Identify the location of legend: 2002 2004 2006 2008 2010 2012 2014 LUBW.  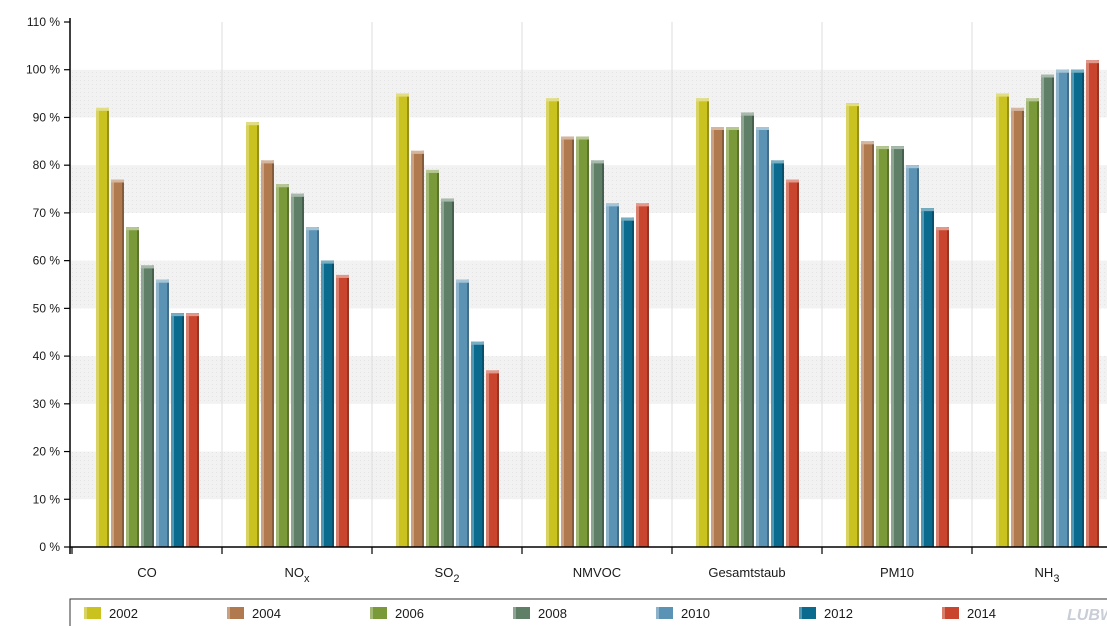
(588, 612).